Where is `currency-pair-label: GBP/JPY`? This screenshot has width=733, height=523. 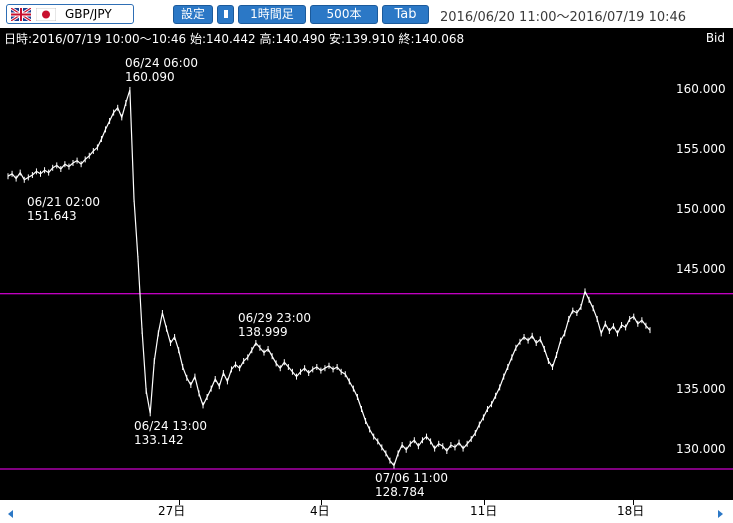
currency-pair-label: GBP/JPY is located at coordinates (88, 14).